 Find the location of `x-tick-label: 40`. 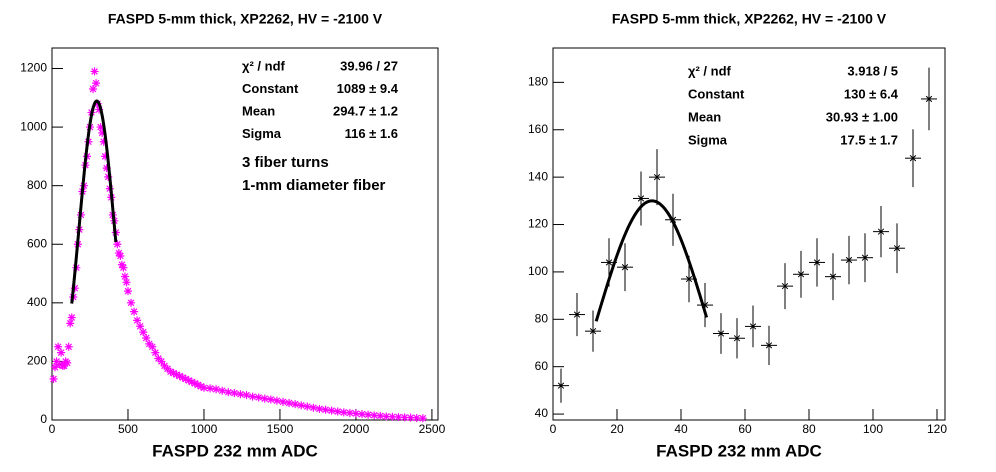

x-tick-label: 40 is located at coordinates (681, 429).